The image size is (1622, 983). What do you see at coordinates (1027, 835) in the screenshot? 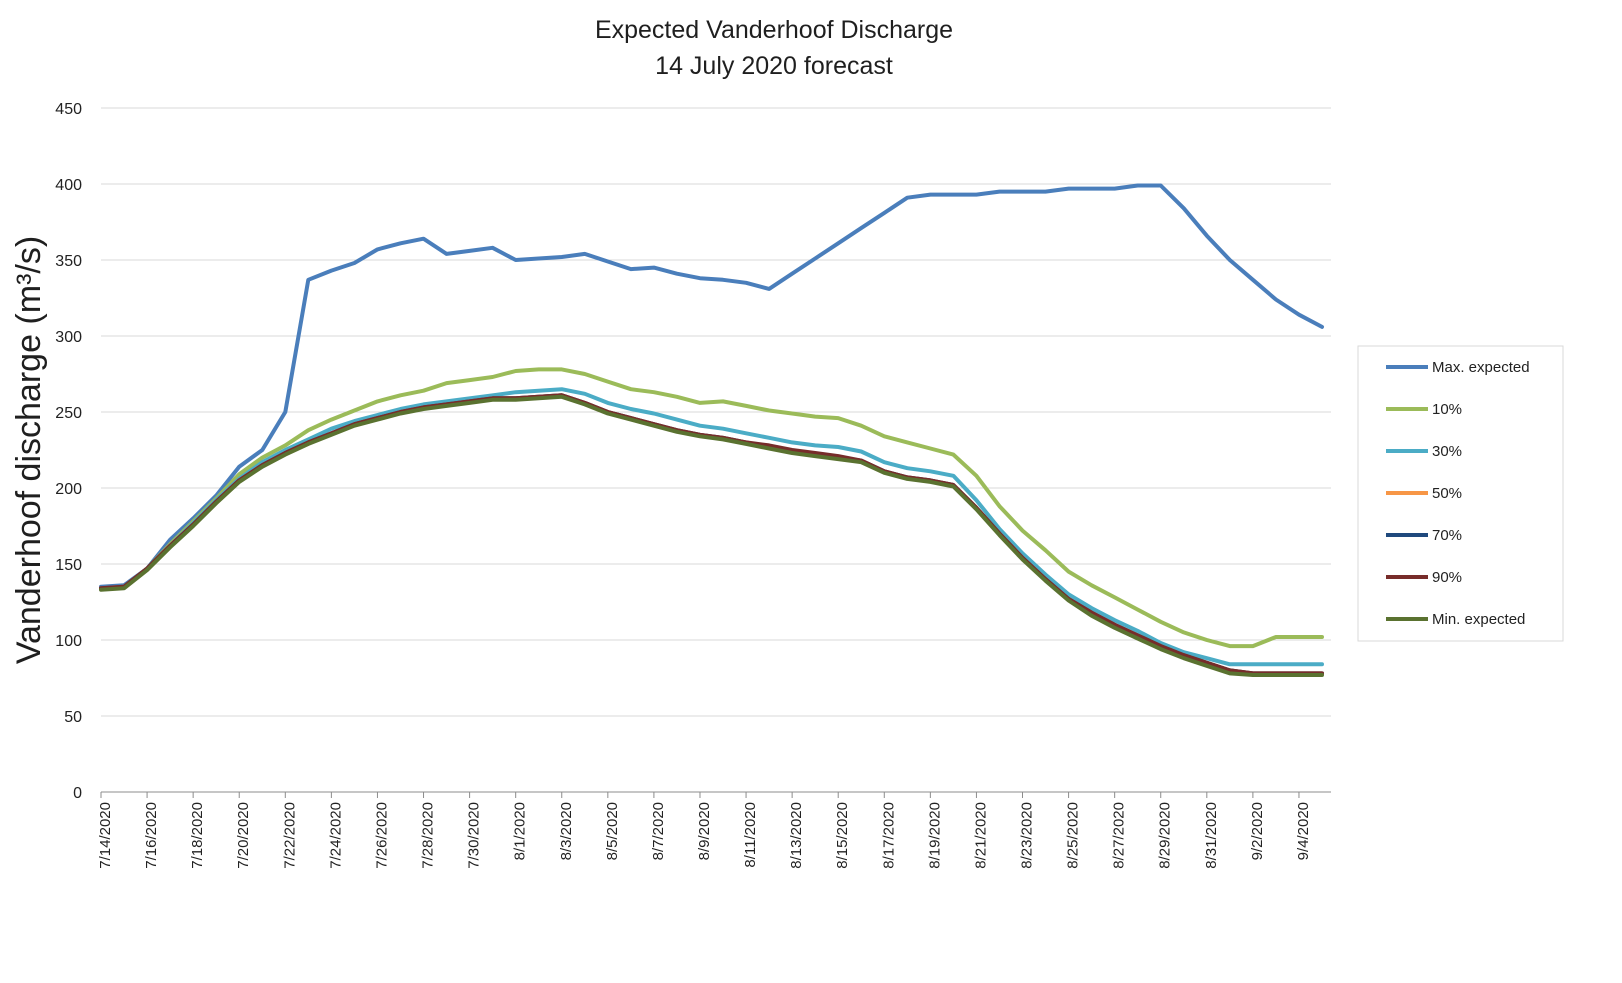
I see `x-tick-label: 8/23/2020` at bounding box center [1027, 835].